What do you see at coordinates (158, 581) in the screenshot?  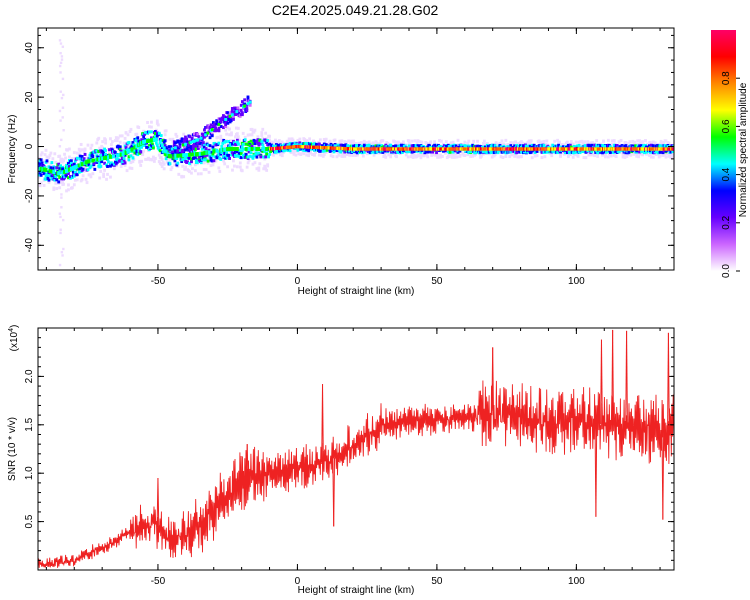 I see `x-tick-label: -50` at bounding box center [158, 581].